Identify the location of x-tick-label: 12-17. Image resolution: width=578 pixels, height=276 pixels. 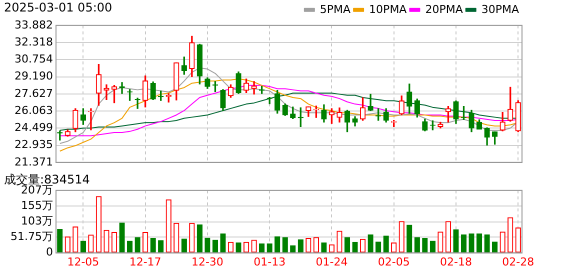
(145, 261).